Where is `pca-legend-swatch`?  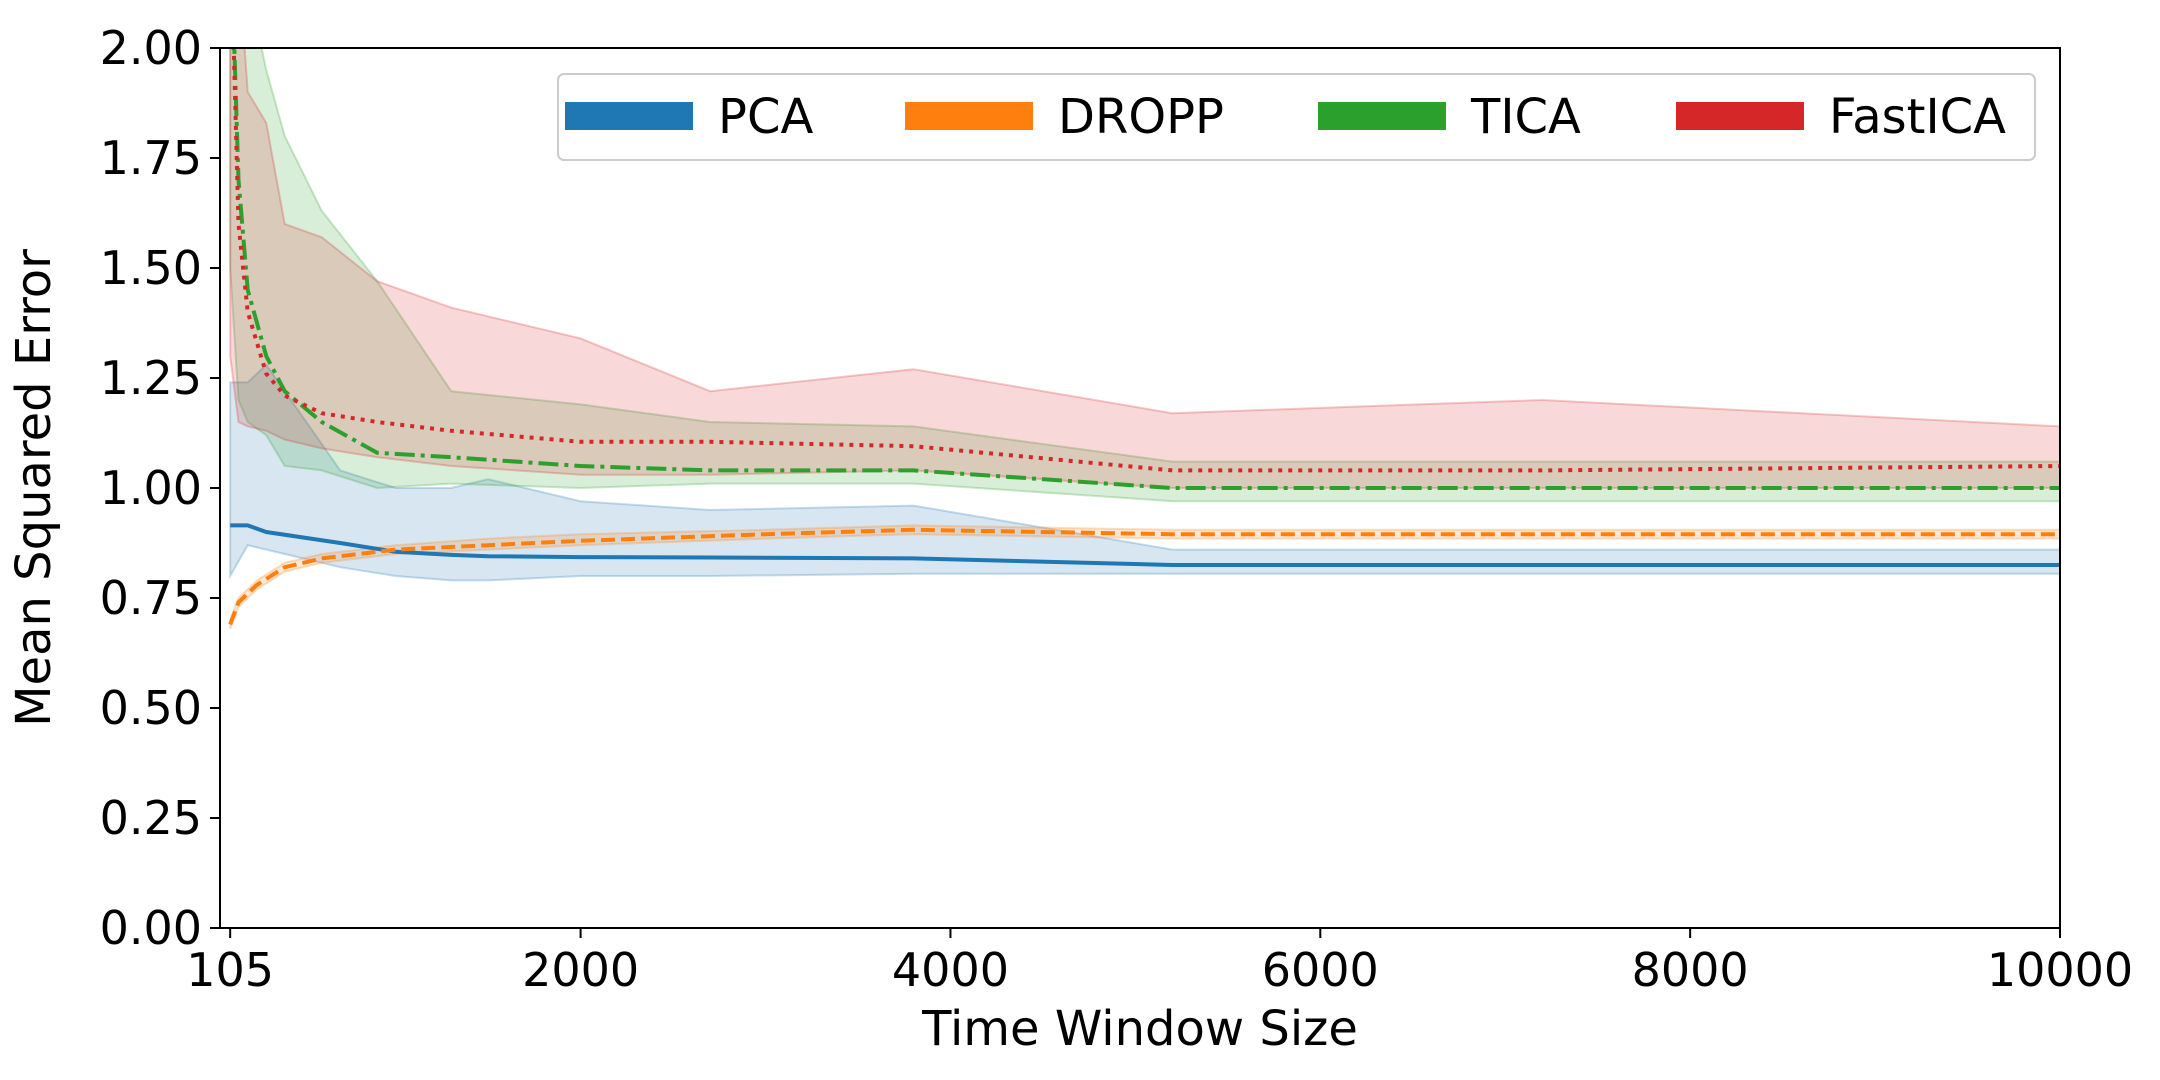
pca-legend-swatch is located at coordinates (629, 116).